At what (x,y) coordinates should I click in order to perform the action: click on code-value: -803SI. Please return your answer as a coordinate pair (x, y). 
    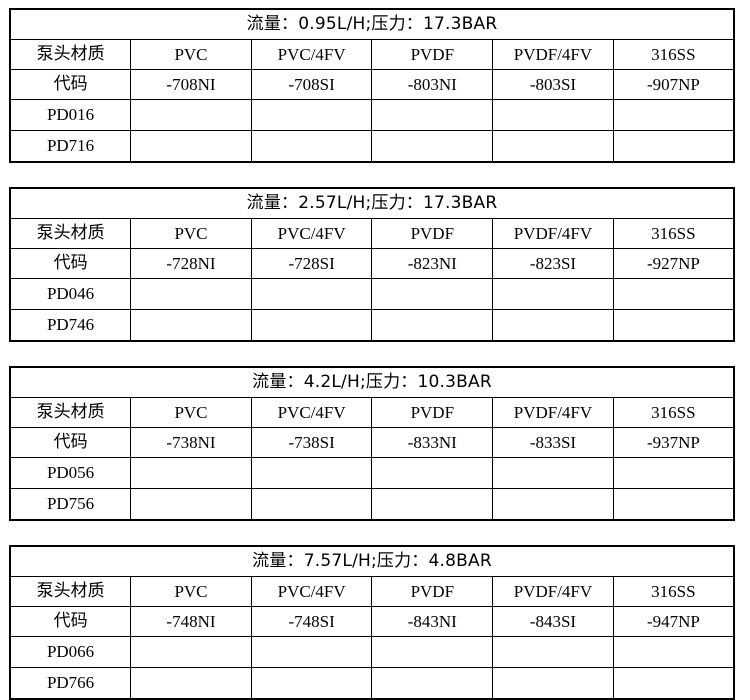
    Looking at the image, I should click on (553, 84).